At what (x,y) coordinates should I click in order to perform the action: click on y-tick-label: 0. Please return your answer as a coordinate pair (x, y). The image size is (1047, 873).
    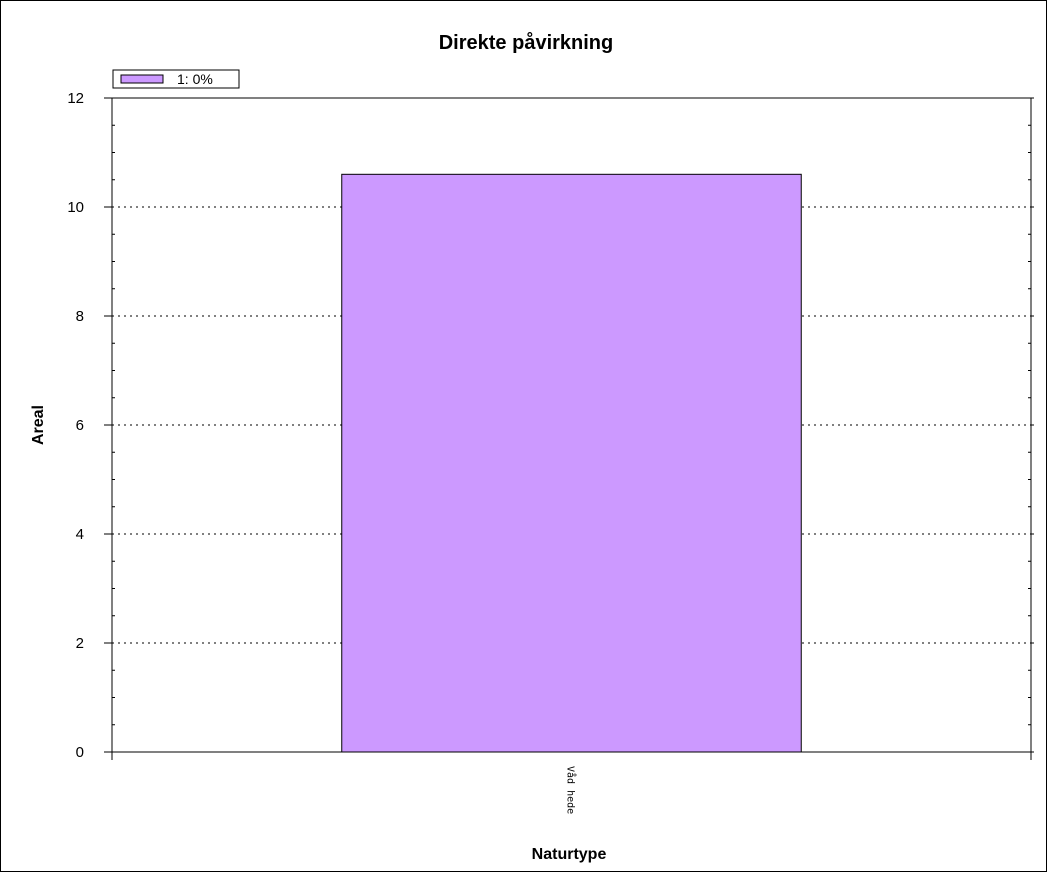
    Looking at the image, I should click on (80, 752).